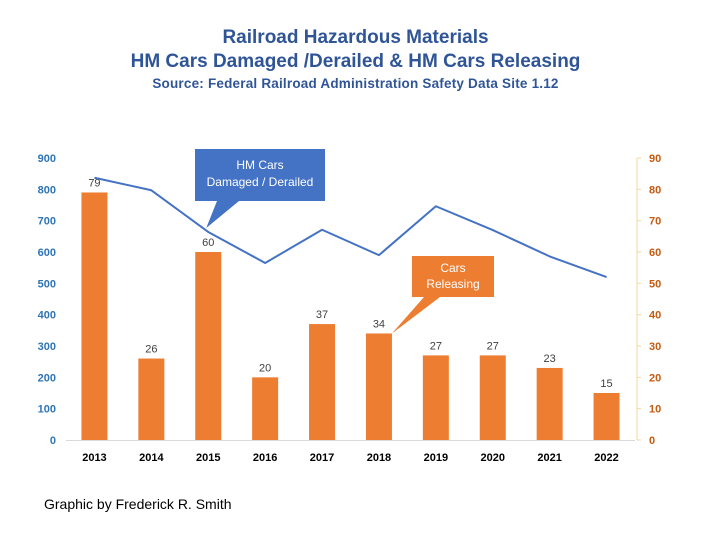 The width and height of the screenshot is (711, 533). What do you see at coordinates (47, 316) in the screenshot?
I see `left-axis-tick-label: 400` at bounding box center [47, 316].